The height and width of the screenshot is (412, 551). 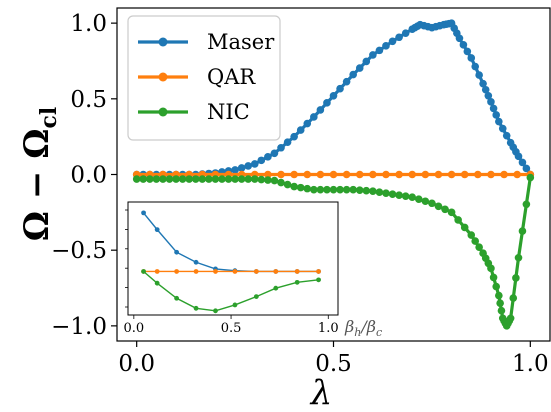 I want to click on x-tick-label: 0.5, so click(x=333, y=364).